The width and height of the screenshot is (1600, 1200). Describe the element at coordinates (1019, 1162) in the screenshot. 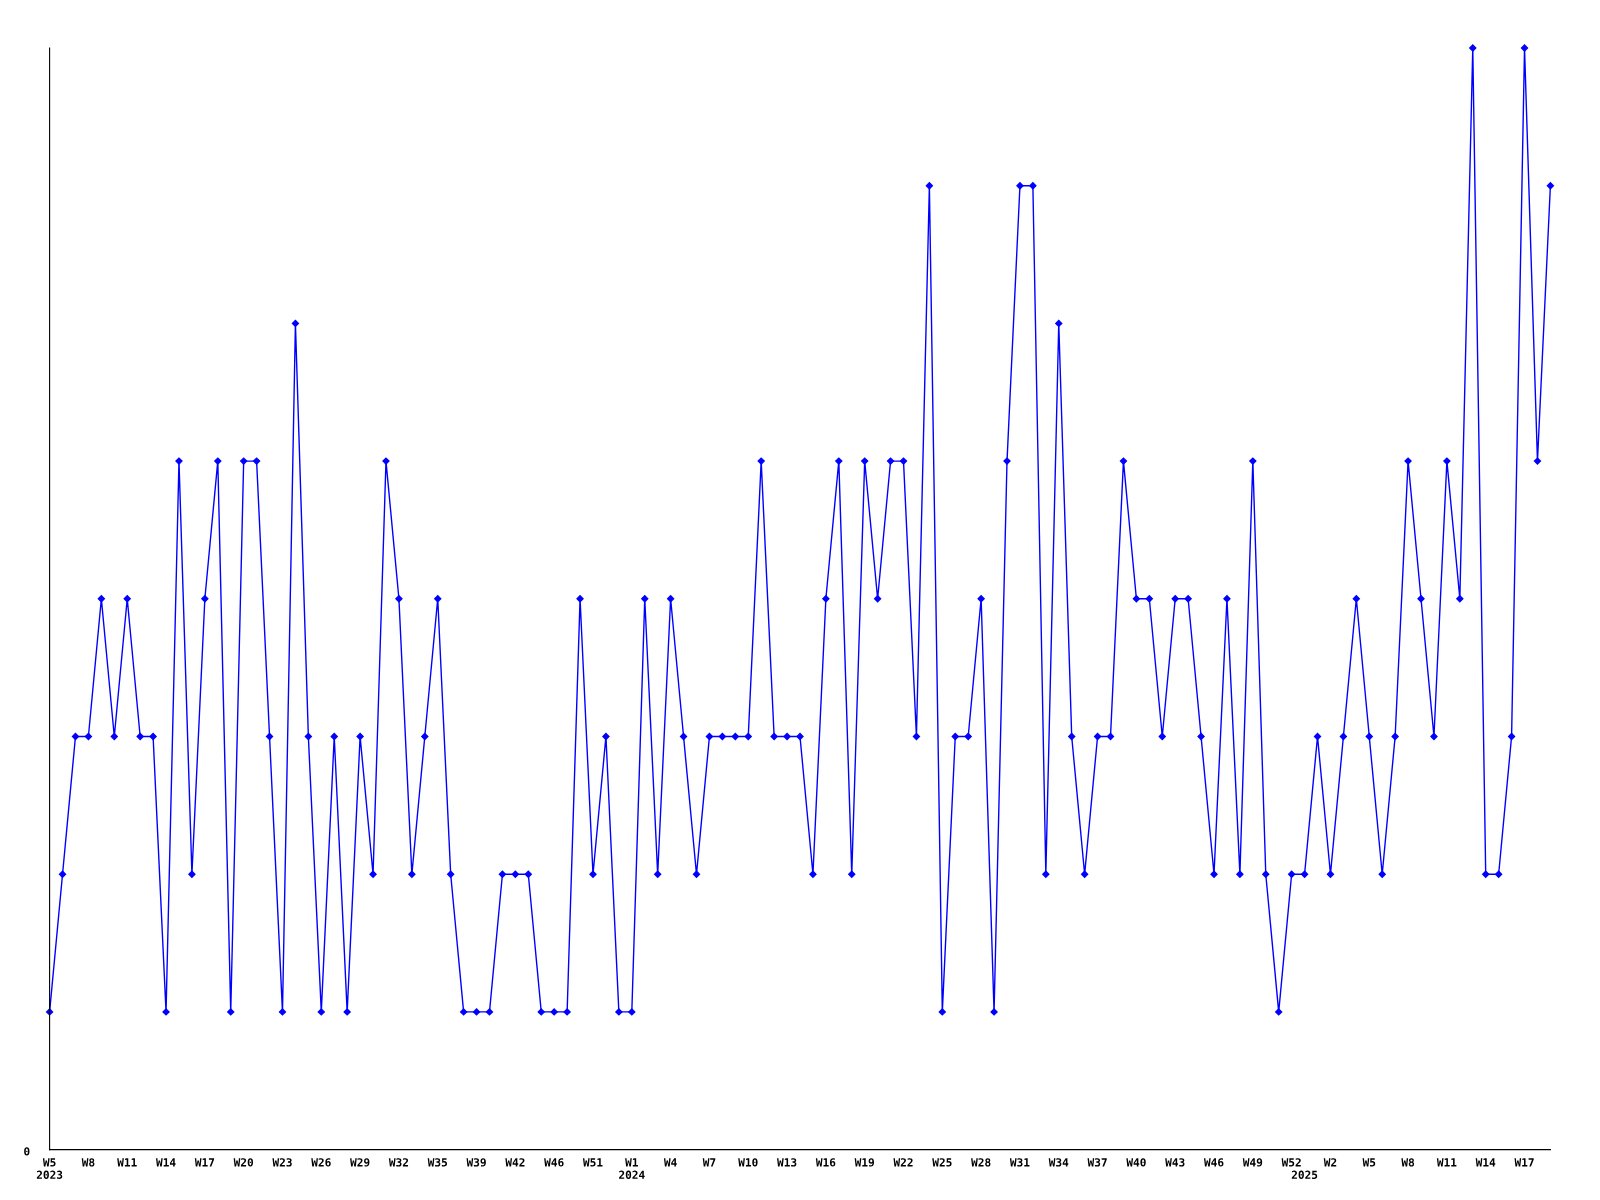

I see `x-tick-label: W31` at that location.